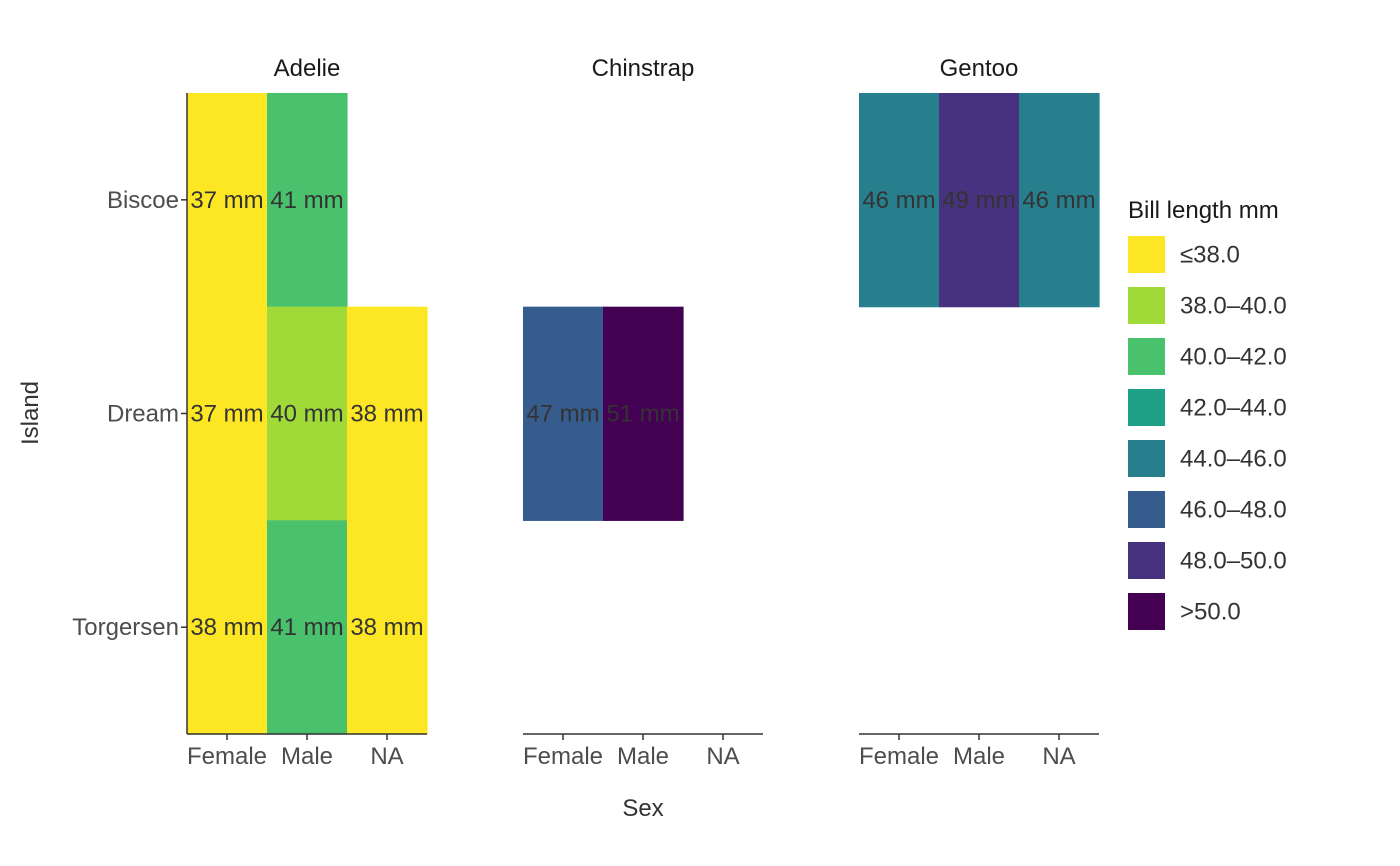 Image resolution: width=1400 pixels, height=866 pixels. I want to click on facet-title: Gentoo, so click(979, 68).